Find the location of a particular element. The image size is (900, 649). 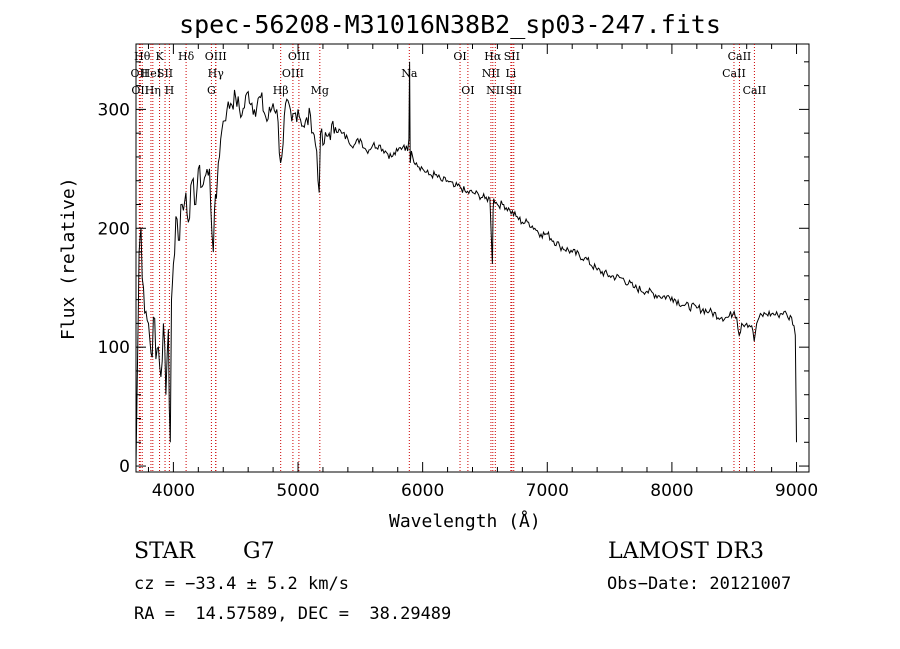

line-label: Hγ is located at coordinates (216, 73).